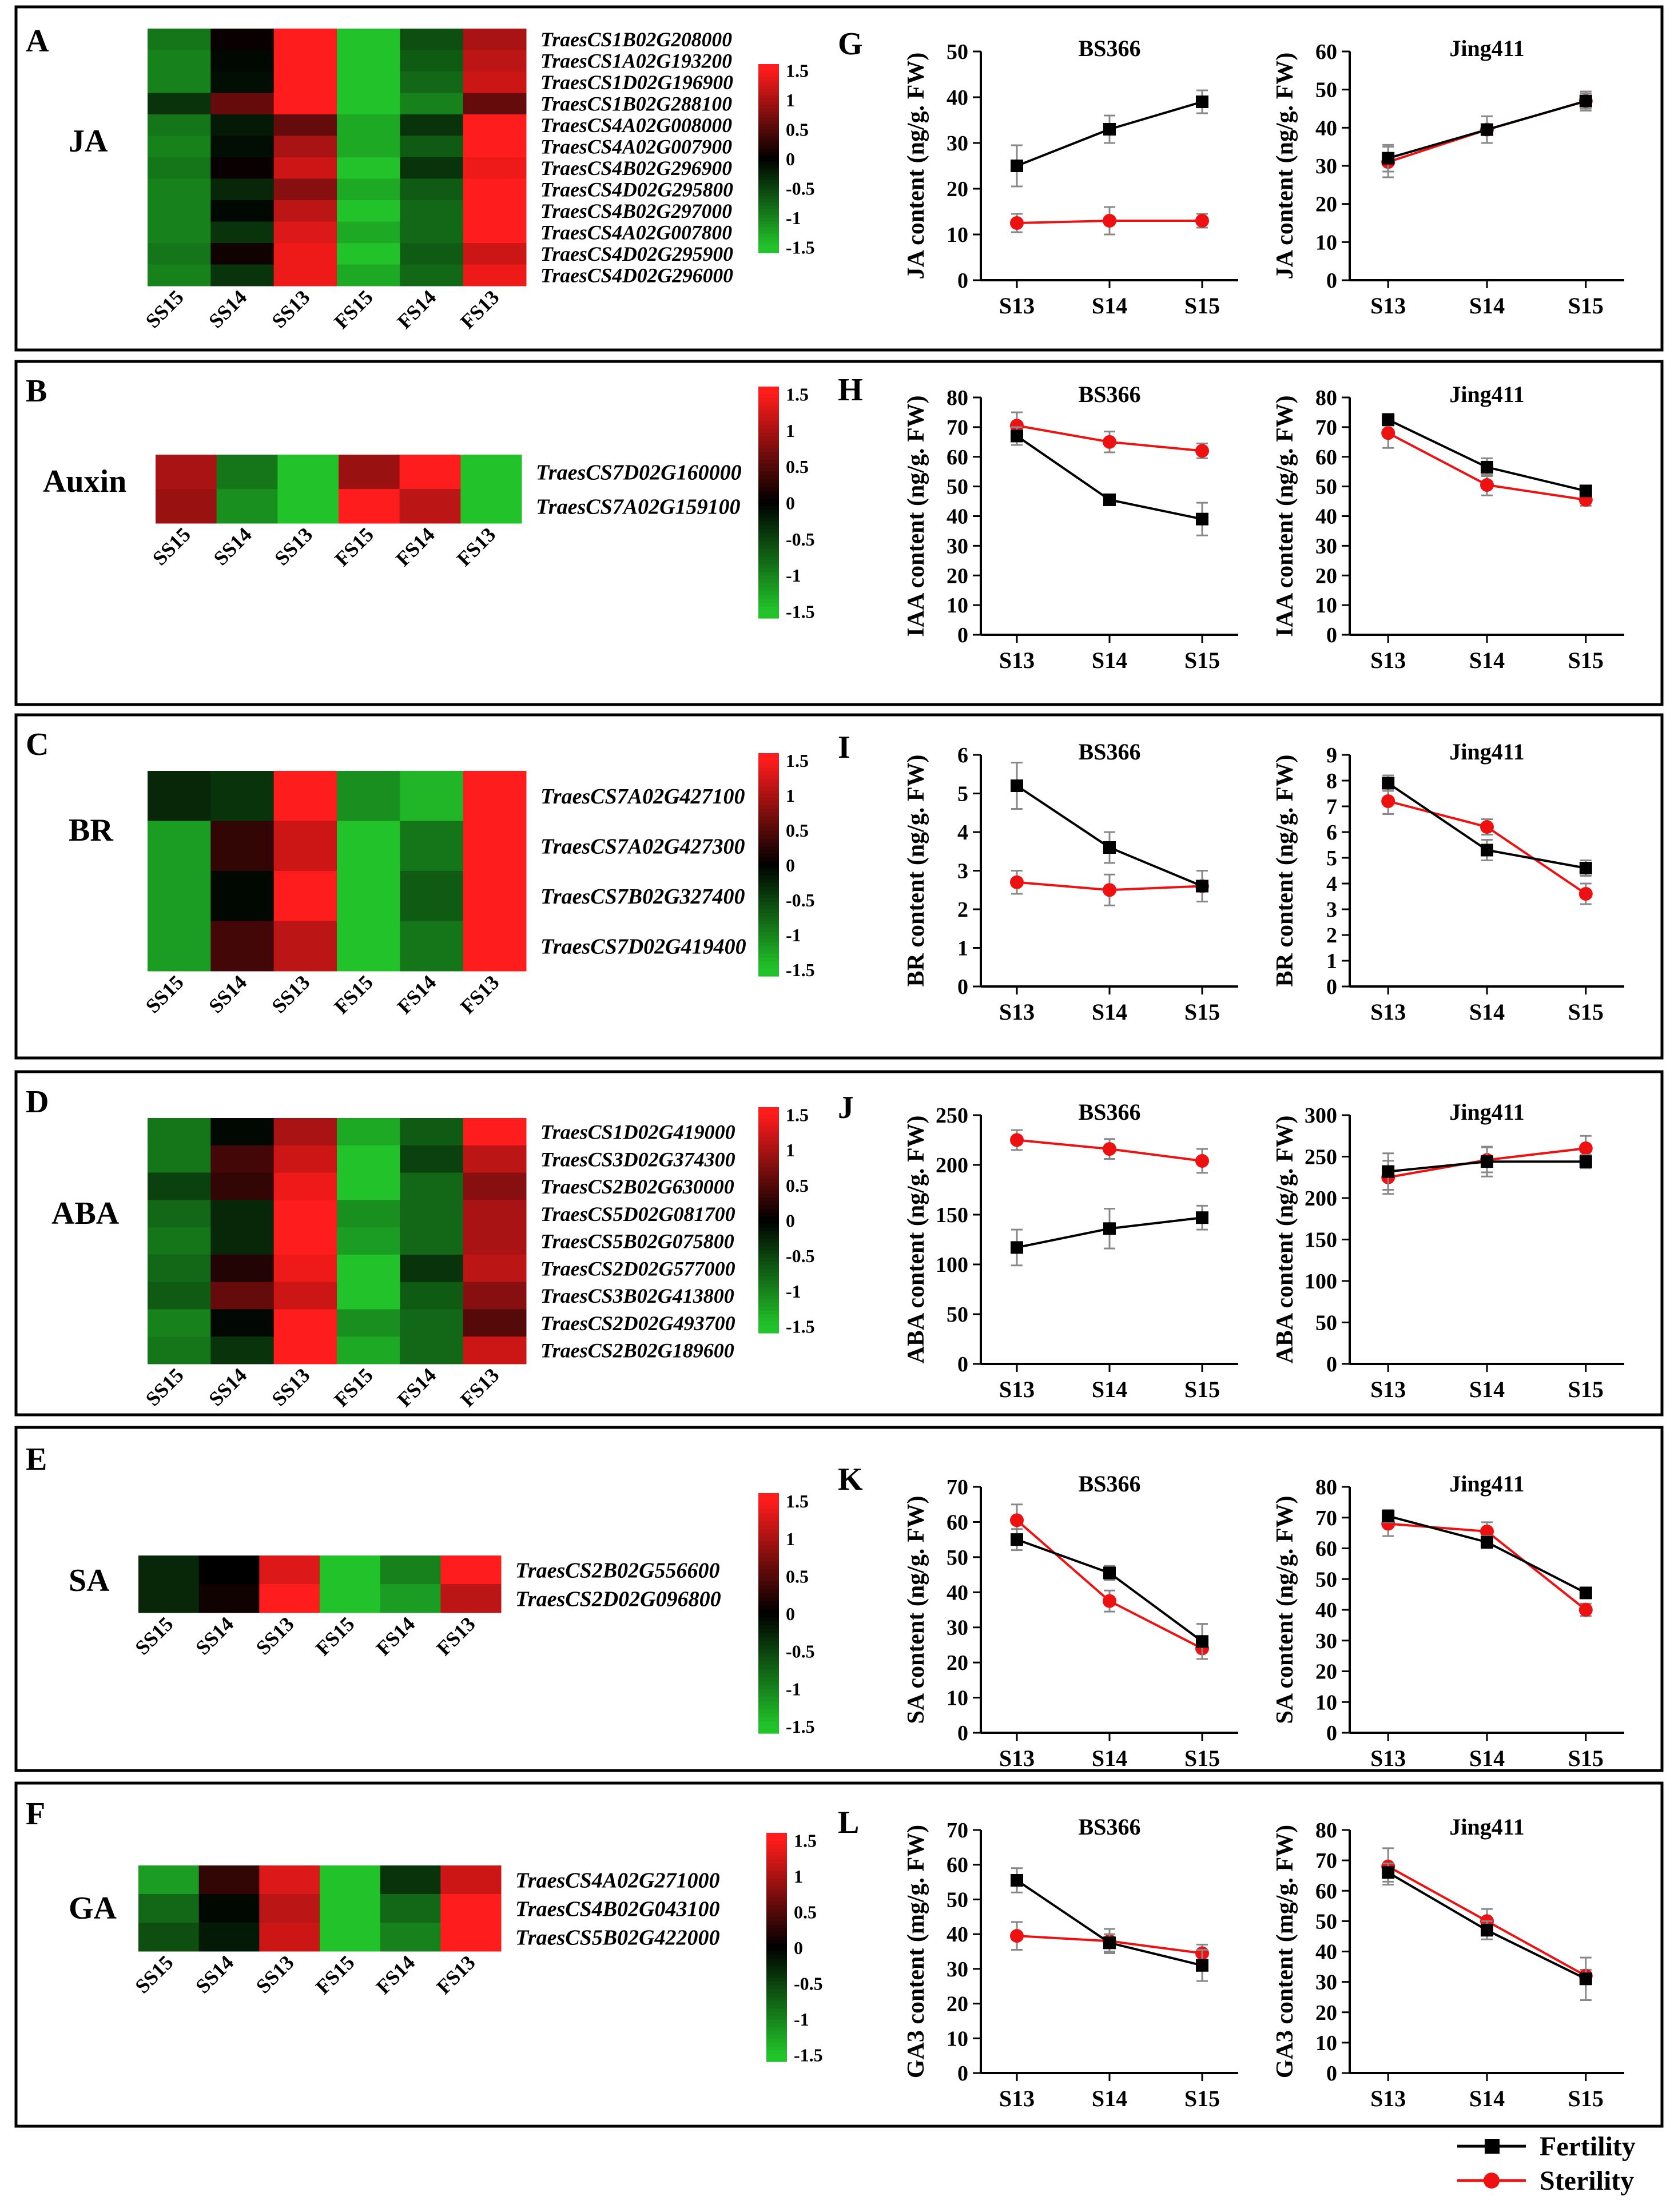 The image size is (1678, 2212). I want to click on gene-label: TraesCS2D02G493700, so click(637, 1323).